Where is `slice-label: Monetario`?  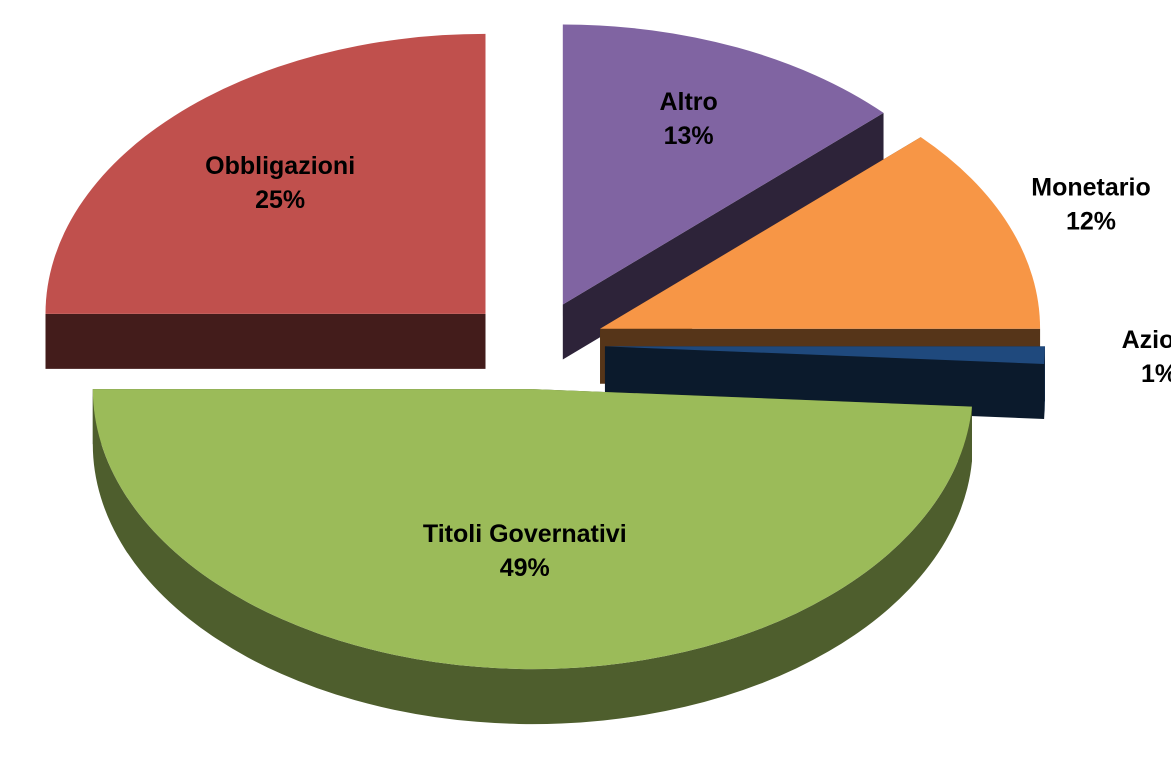
slice-label: Monetario is located at coordinates (1090, 188).